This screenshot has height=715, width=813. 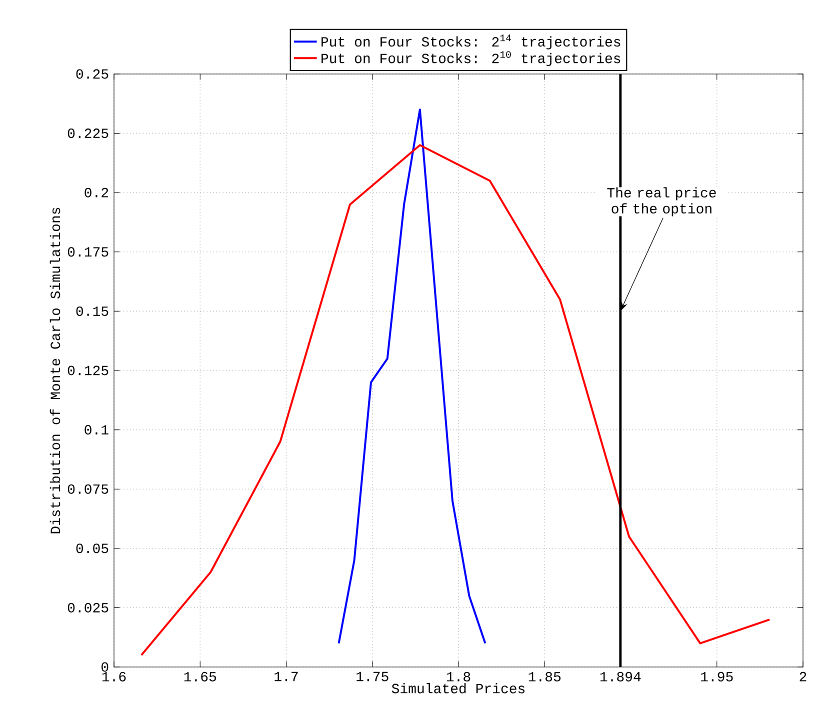 I want to click on annotation: The real price of the option, so click(x=661, y=201).